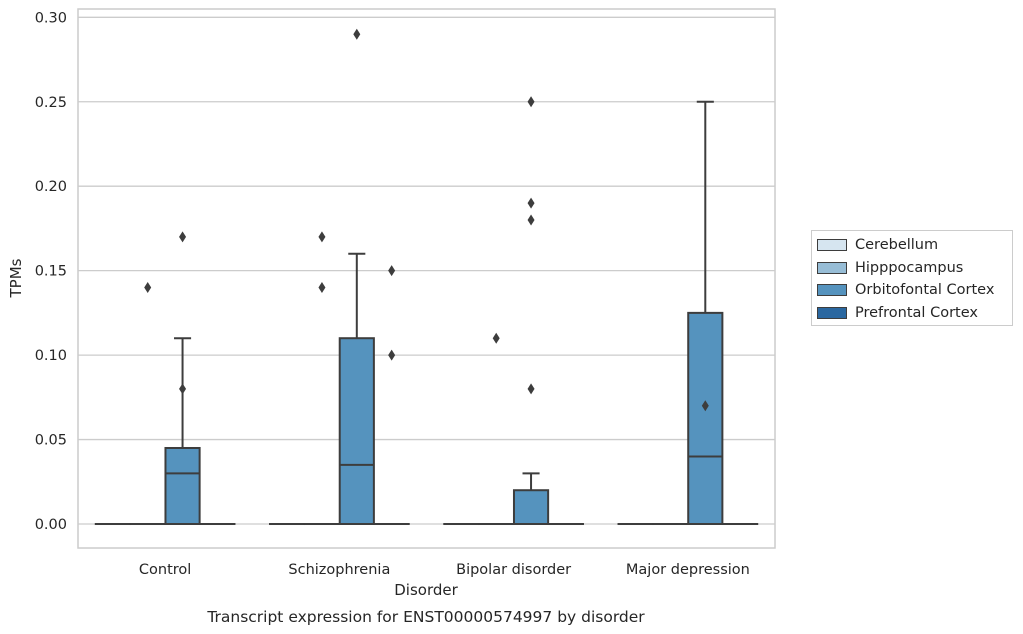  What do you see at coordinates (426, 590) in the screenshot?
I see `x-axis-label: Disorder` at bounding box center [426, 590].